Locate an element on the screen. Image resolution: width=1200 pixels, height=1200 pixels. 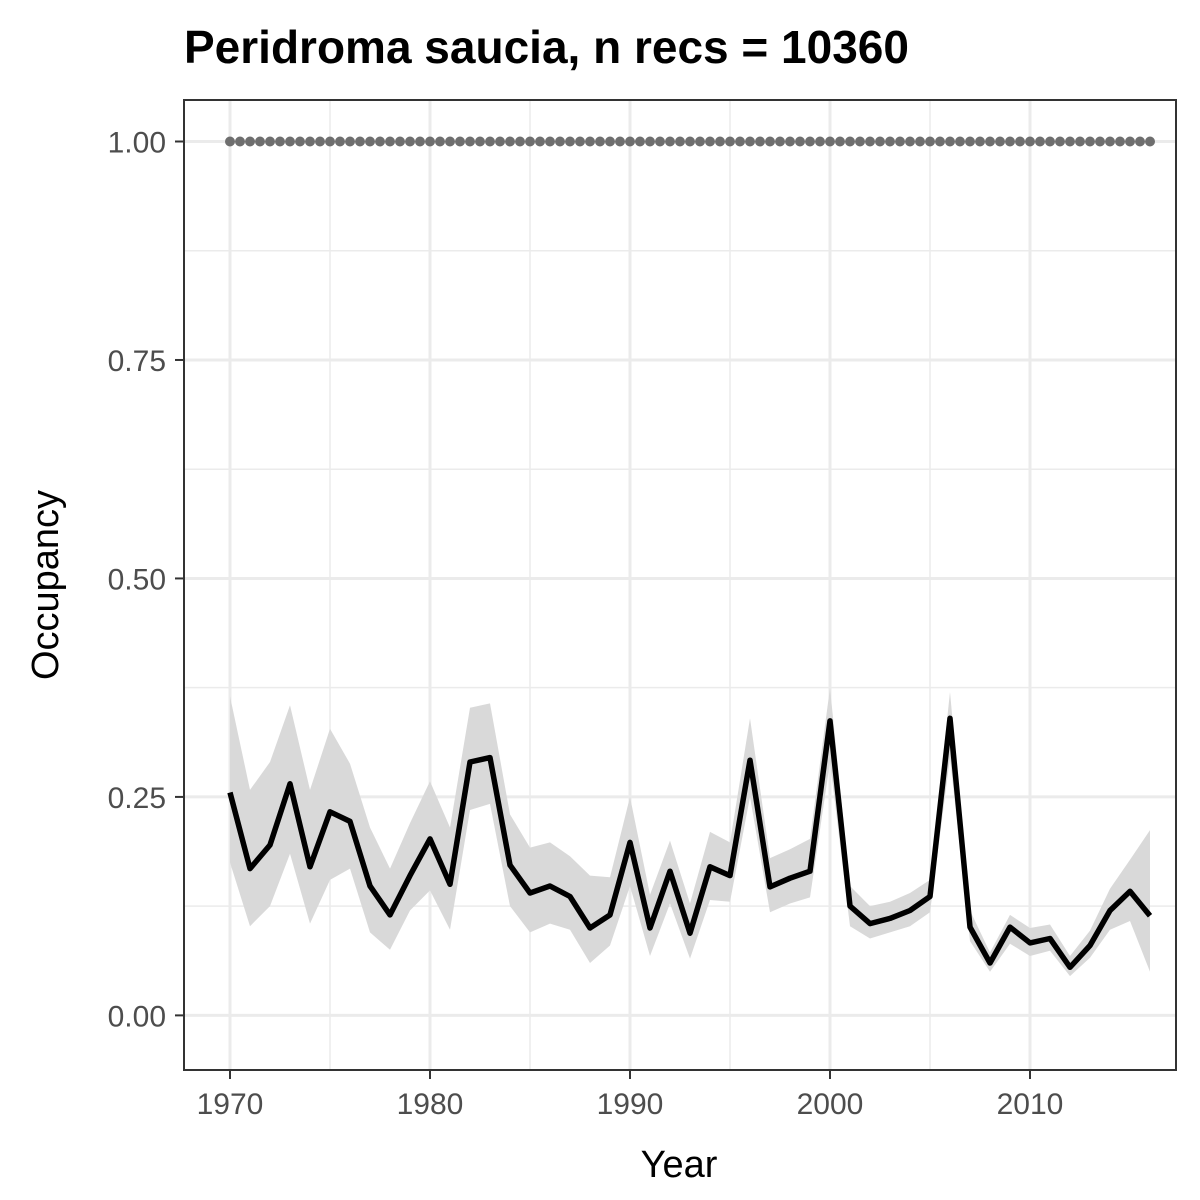
x-axis: 1970 1980 1990 2000 2010 is located at coordinates (630, 1095).